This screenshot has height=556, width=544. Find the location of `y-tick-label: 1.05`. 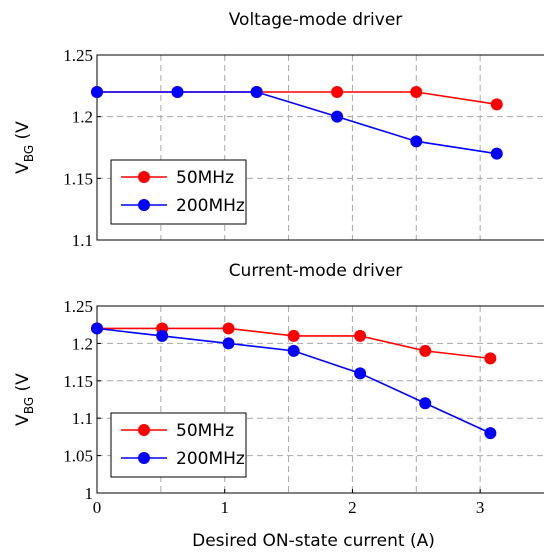

y-tick-label: 1.05 is located at coordinates (78, 456).